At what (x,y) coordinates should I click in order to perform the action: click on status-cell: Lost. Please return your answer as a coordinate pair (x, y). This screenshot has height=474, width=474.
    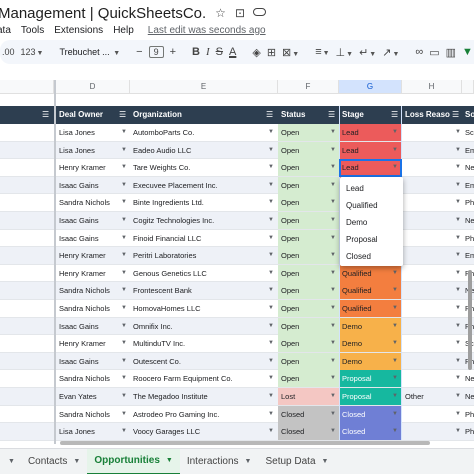
    Looking at the image, I should click on (308, 396).